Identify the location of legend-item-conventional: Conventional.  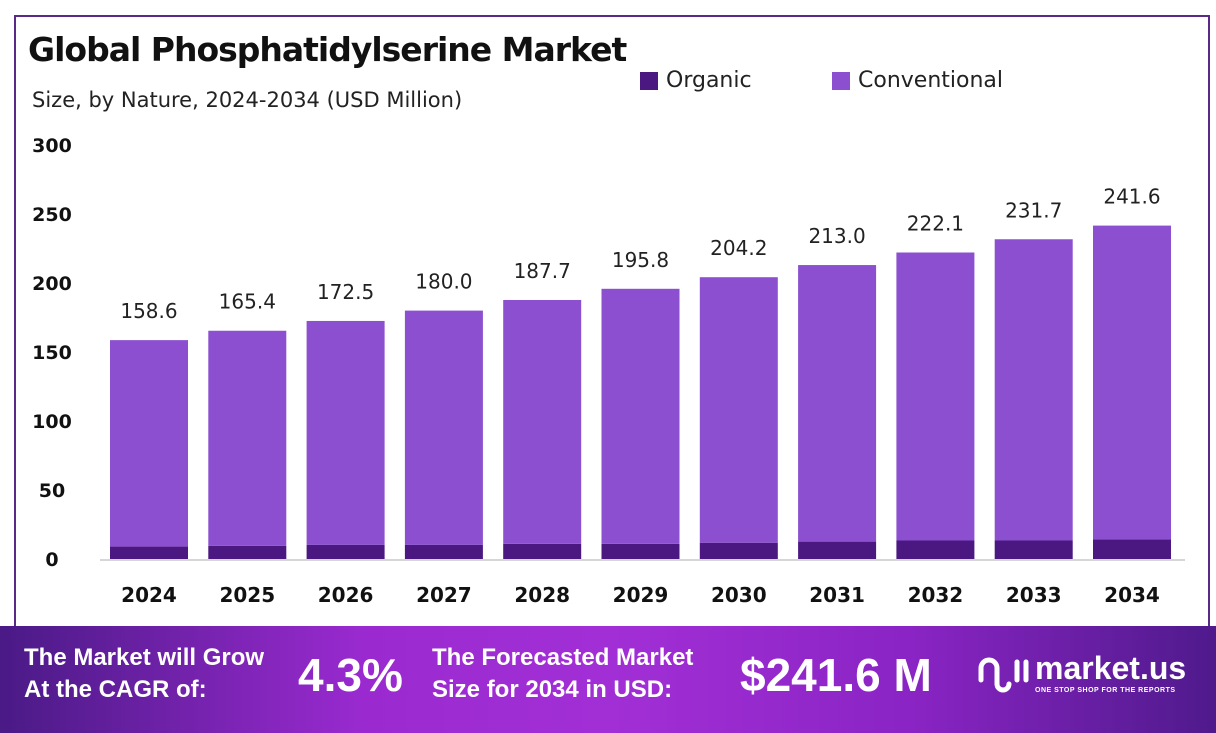
(917, 80).